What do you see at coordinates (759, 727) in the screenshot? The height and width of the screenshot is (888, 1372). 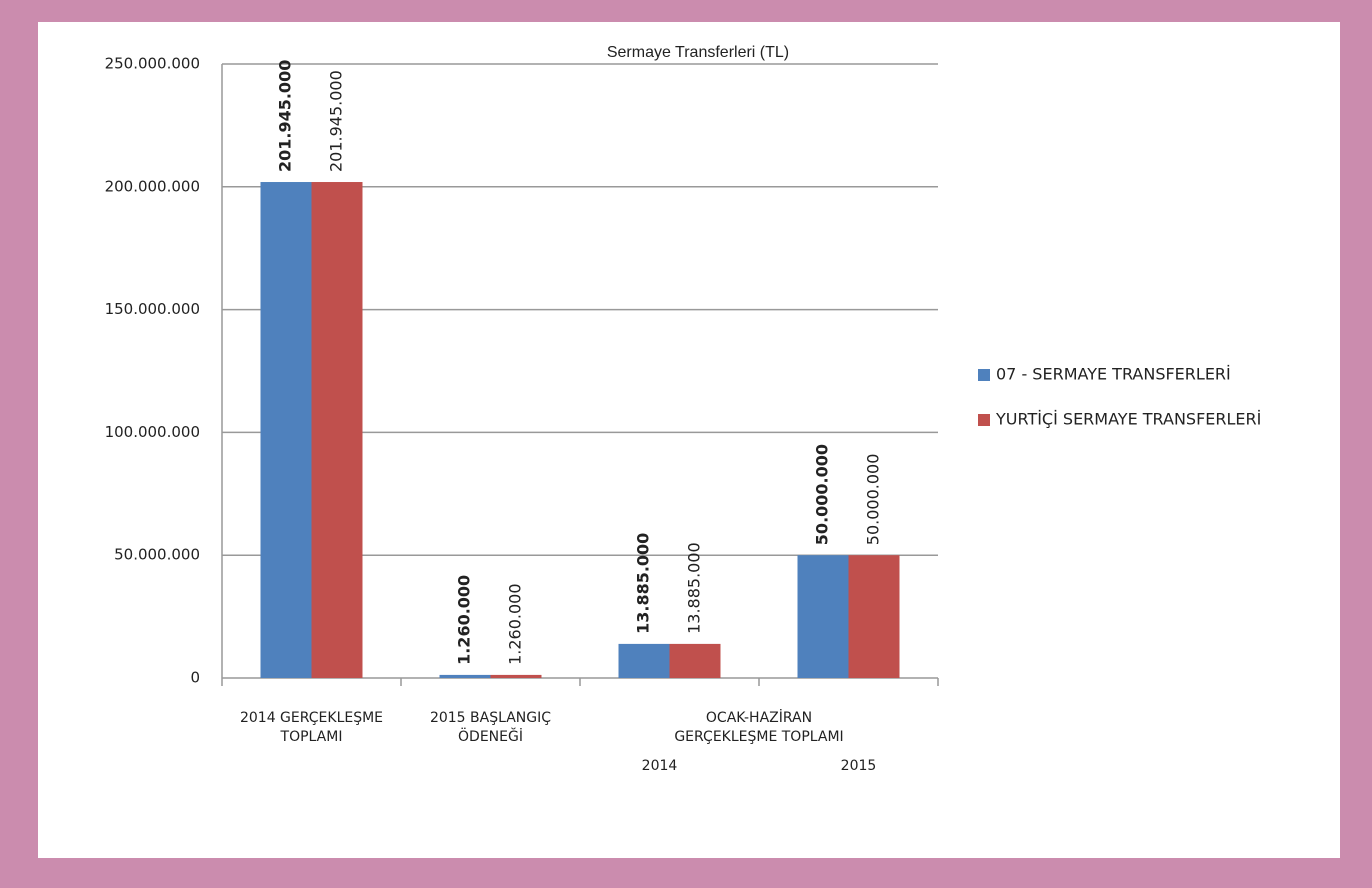 I see `category-group-label: OCAK-HAZİRAN GERÇEKLEŞME TOPLAMI` at bounding box center [759, 727].